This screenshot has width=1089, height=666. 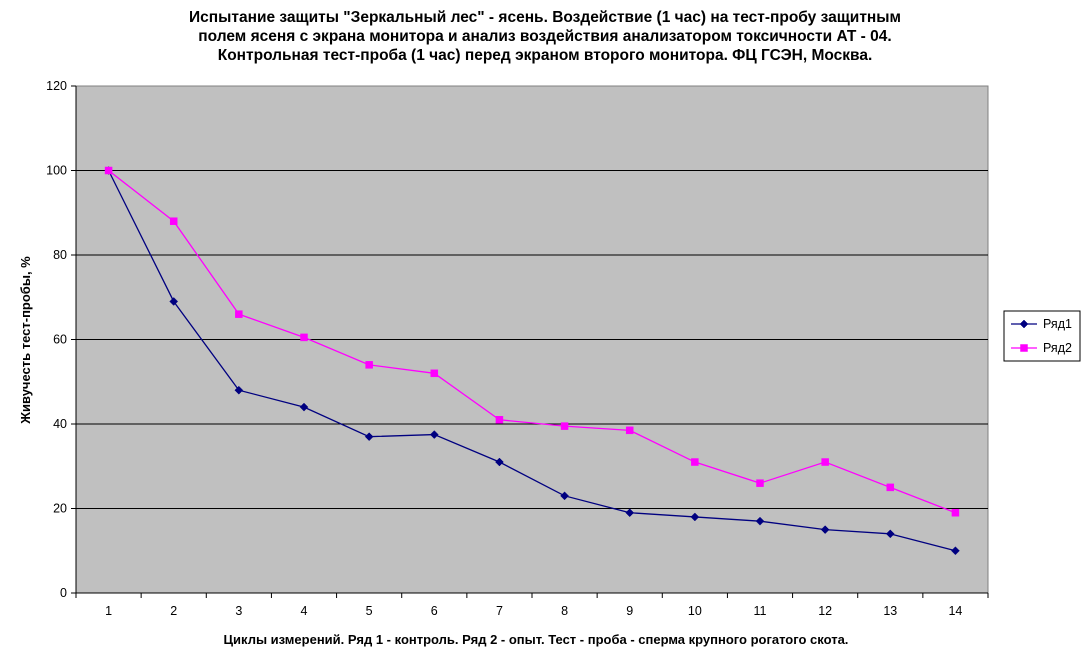 I want to click on x-tick-label: 14, so click(x=955, y=611).